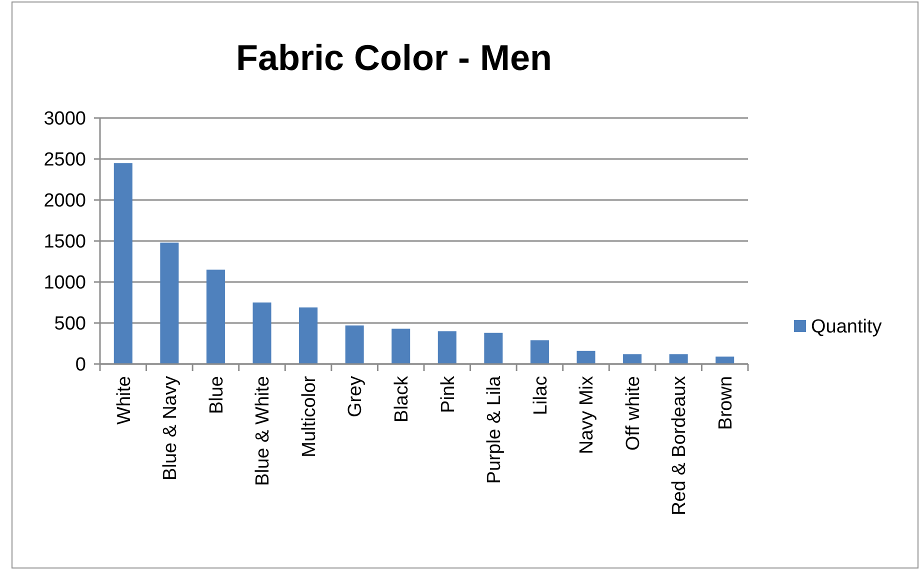 This screenshot has height=571, width=922. What do you see at coordinates (217, 395) in the screenshot?
I see `x-tick-label: Blue` at bounding box center [217, 395].